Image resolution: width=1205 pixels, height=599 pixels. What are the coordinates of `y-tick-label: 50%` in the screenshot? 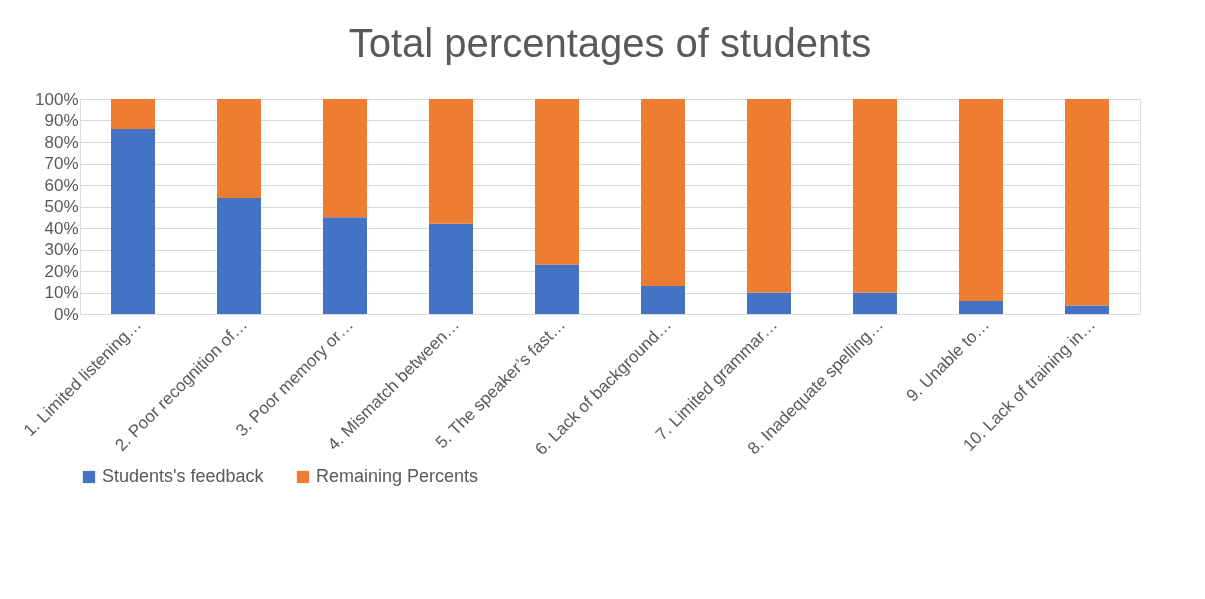 It's located at (61, 206).